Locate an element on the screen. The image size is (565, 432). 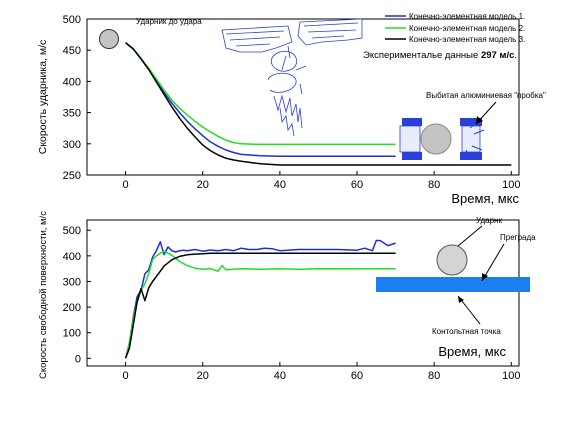
knocked-out-plug-illustration-icon is located at coordinates (442, 139).